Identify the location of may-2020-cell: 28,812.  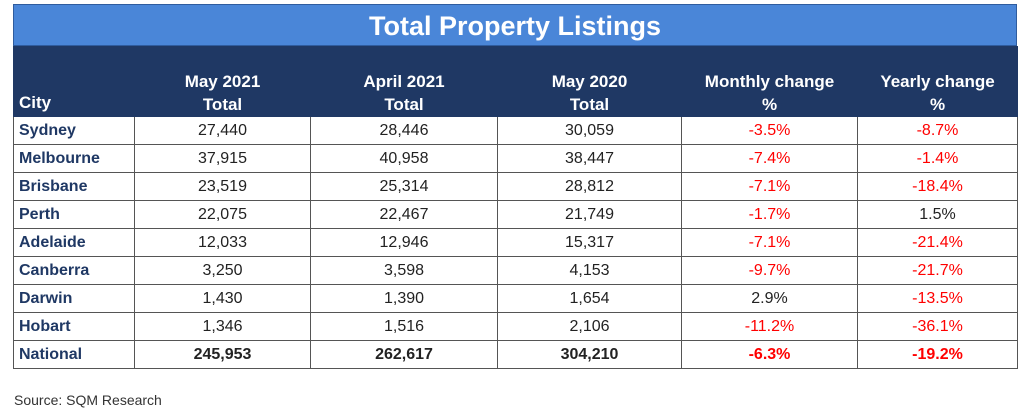
(589, 186).